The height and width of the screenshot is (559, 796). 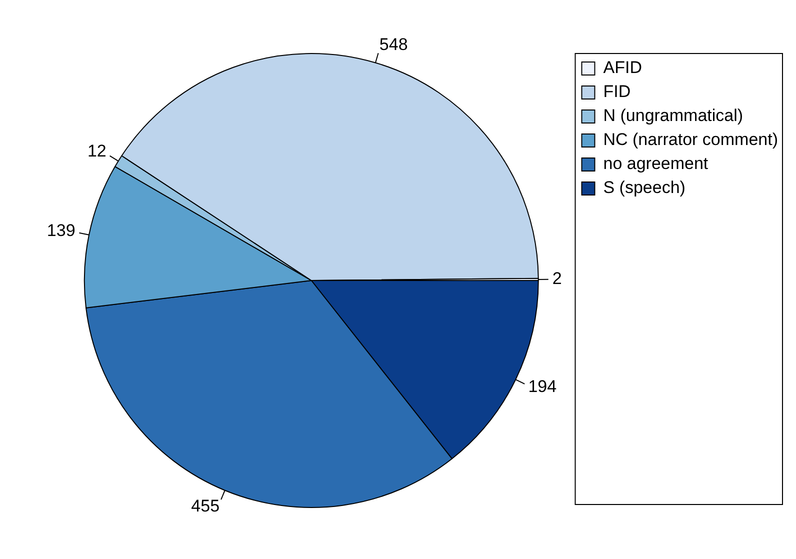 I want to click on legend-label: NC (narrator comment), so click(x=690, y=140).